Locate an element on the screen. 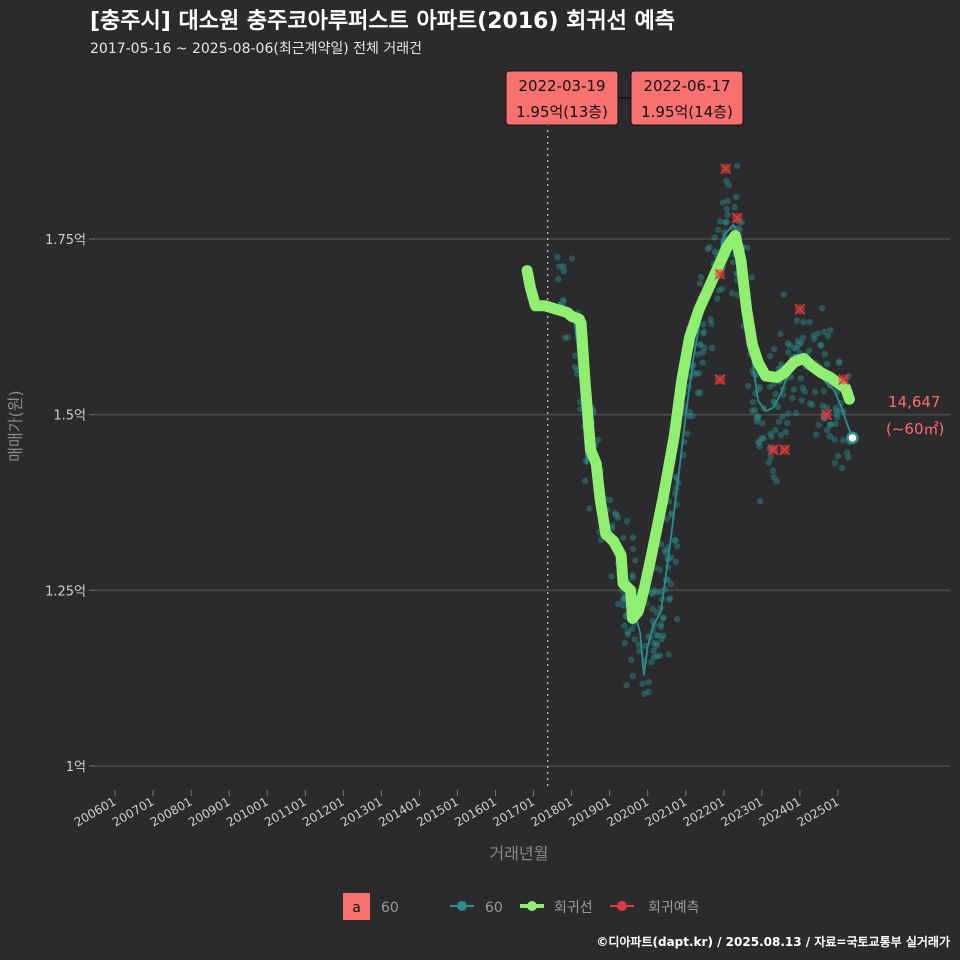 This screenshot has height=960, width=960. x-tick-label: 200901 is located at coordinates (209, 811).